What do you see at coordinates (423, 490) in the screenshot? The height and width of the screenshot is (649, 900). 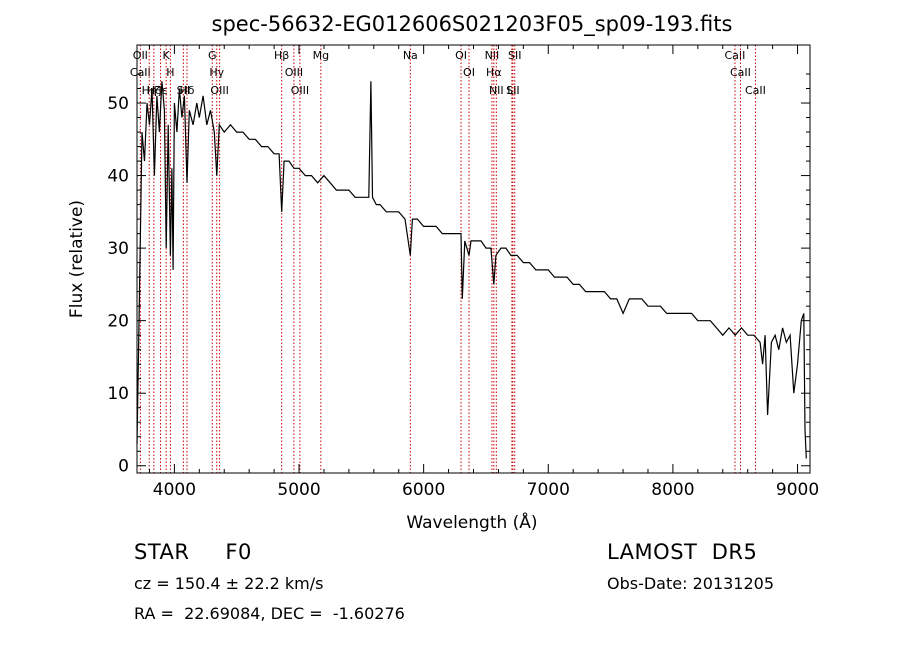 I see `x-tick-label: 6000` at bounding box center [423, 490].